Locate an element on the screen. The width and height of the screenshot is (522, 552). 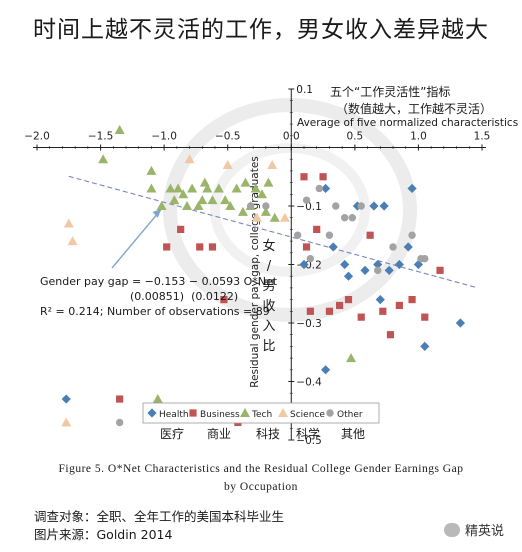
y-axis-cn-char: / is located at coordinates (269, 266).